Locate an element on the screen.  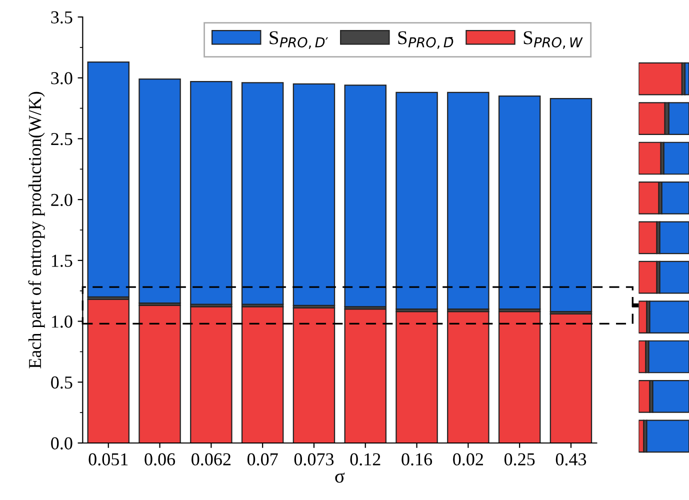
x-axis-title: σ is located at coordinates (340, 477).